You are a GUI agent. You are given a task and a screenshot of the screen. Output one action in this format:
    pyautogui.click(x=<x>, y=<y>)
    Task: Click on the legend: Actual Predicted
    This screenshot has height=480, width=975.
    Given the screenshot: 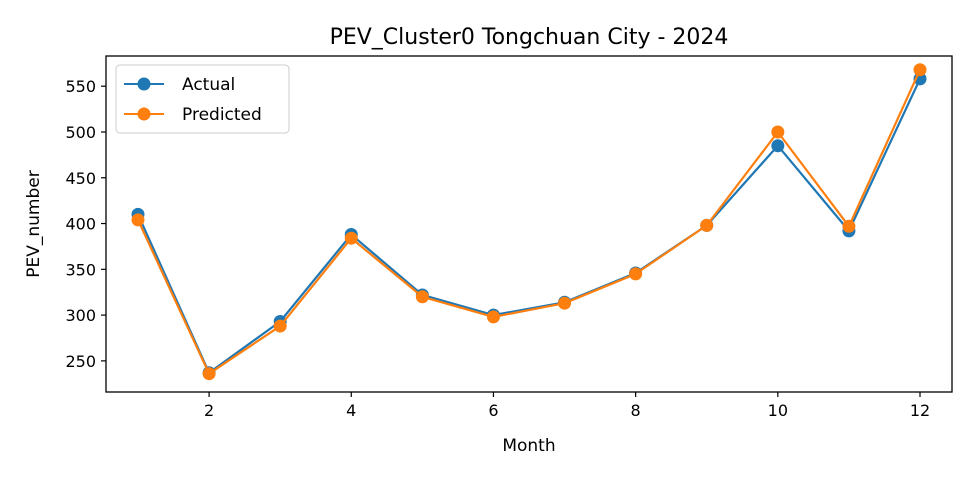 What is the action you would take?
    pyautogui.click(x=202, y=99)
    